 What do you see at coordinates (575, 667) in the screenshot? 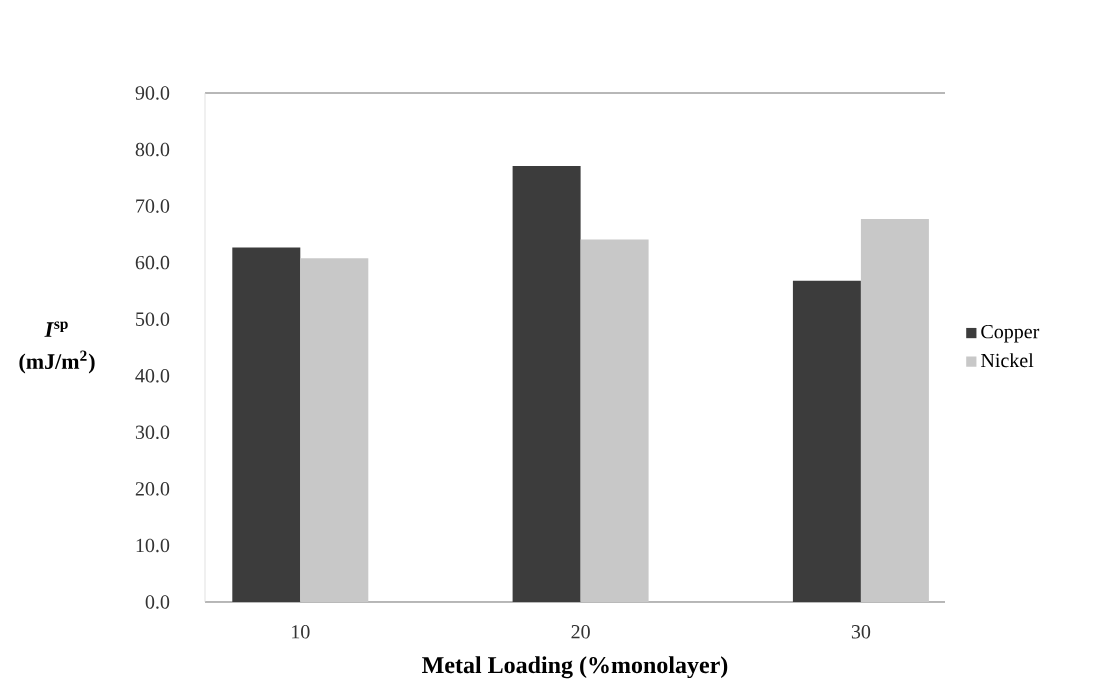
I see `x-axis-title: Metal Loading (%monolayer)` at bounding box center [575, 667].